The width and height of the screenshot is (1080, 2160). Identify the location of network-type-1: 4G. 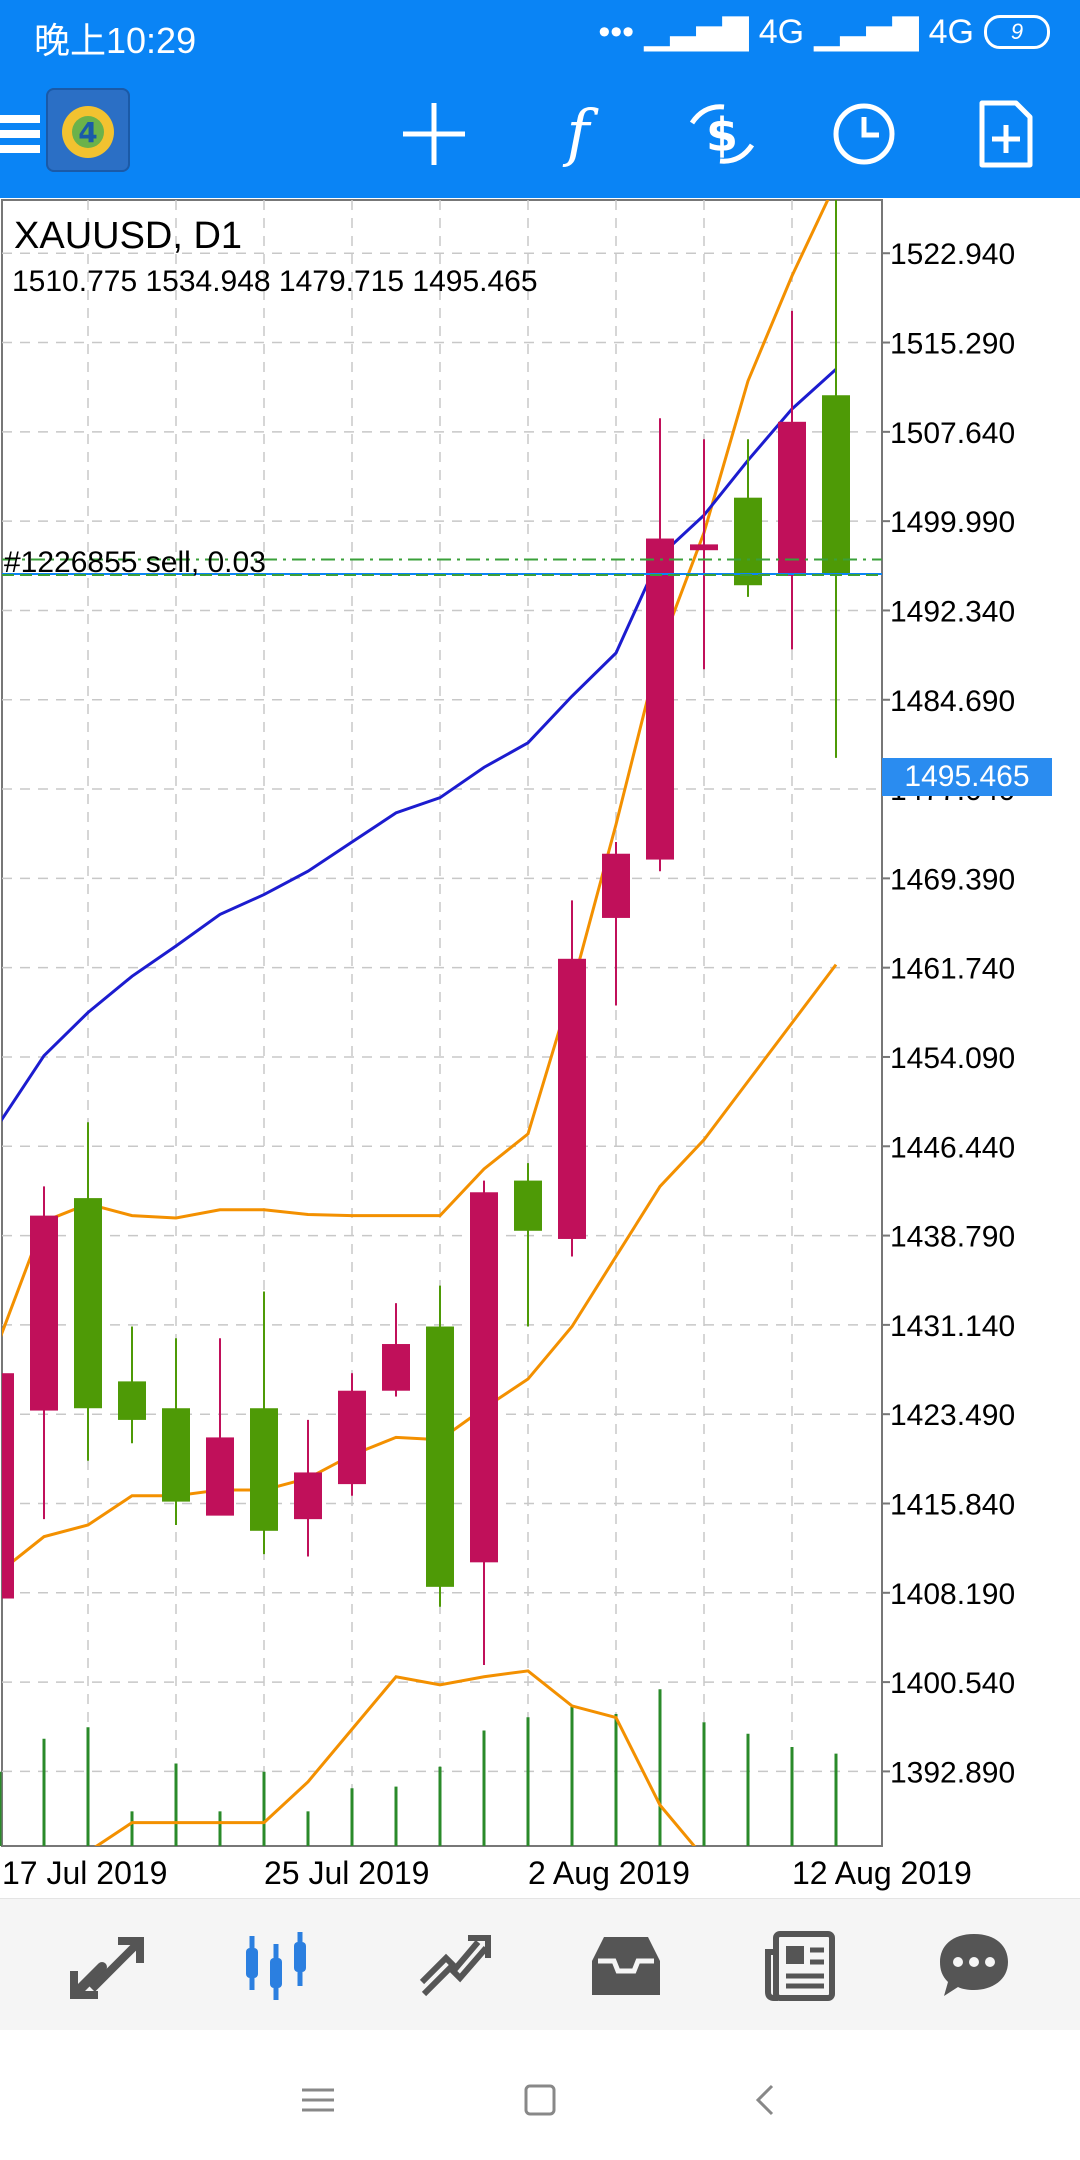
(781, 31).